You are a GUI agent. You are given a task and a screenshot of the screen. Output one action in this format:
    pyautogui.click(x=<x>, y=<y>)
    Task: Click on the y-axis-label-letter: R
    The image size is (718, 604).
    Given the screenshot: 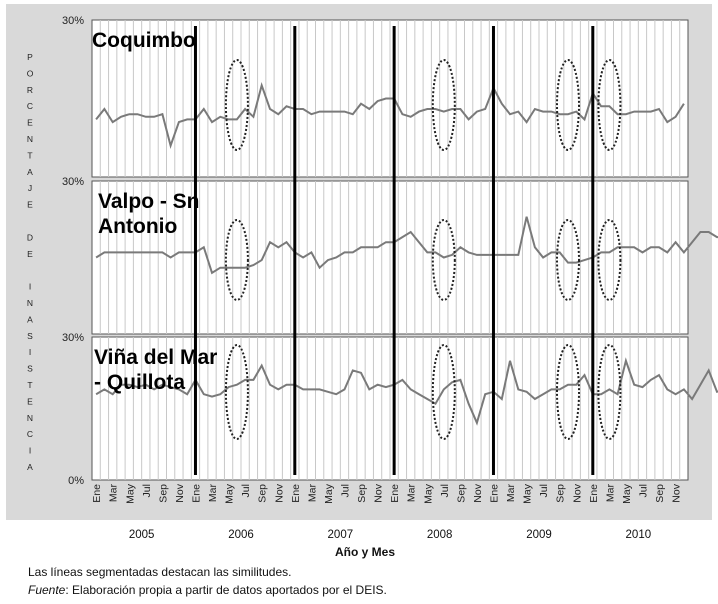 What is the action you would take?
    pyautogui.click(x=30, y=90)
    